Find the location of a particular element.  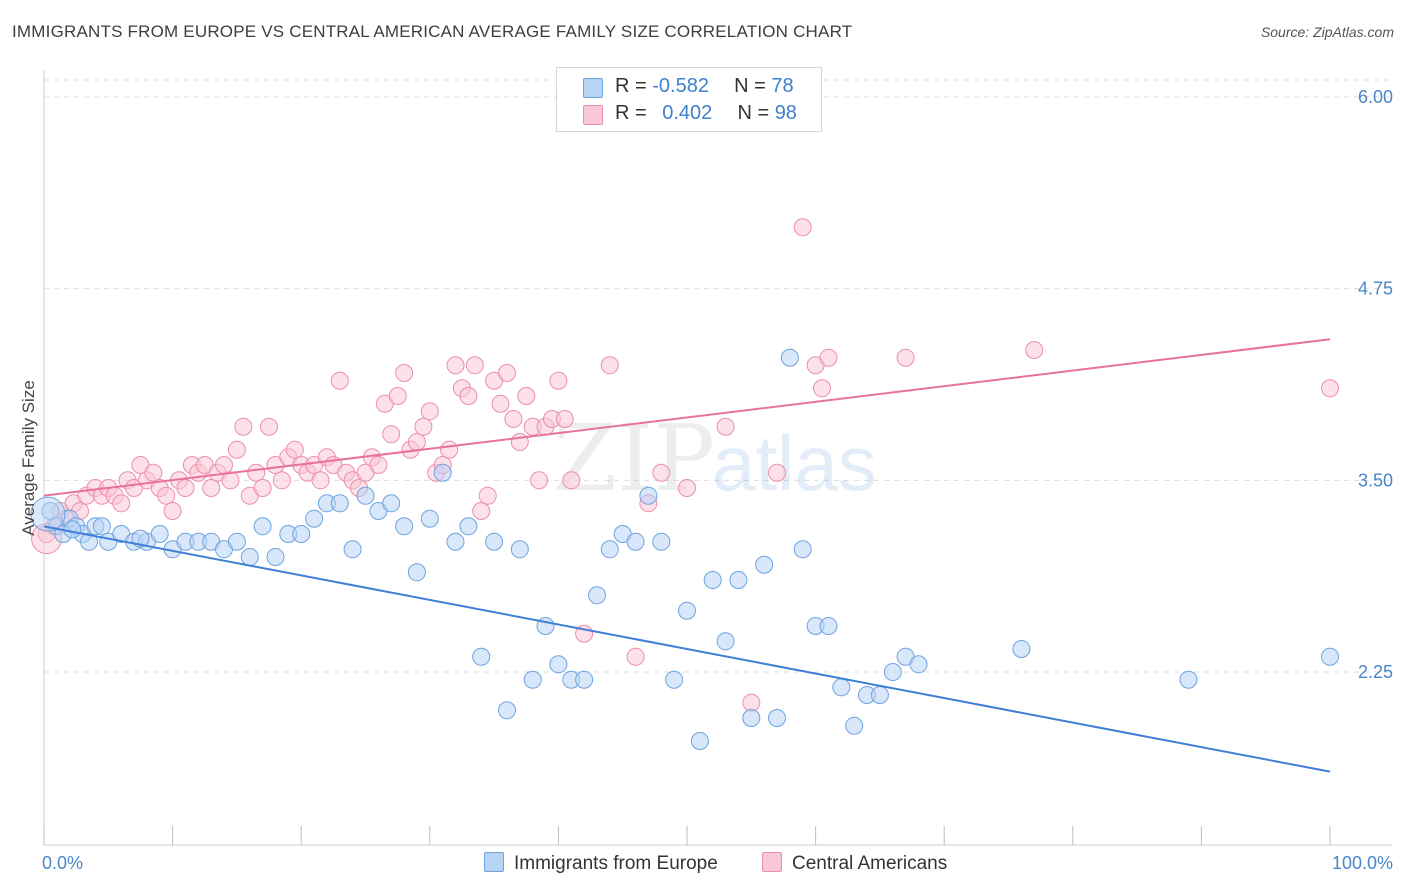

y-axis-label: Average Family Size is located at coordinates (28, 458).